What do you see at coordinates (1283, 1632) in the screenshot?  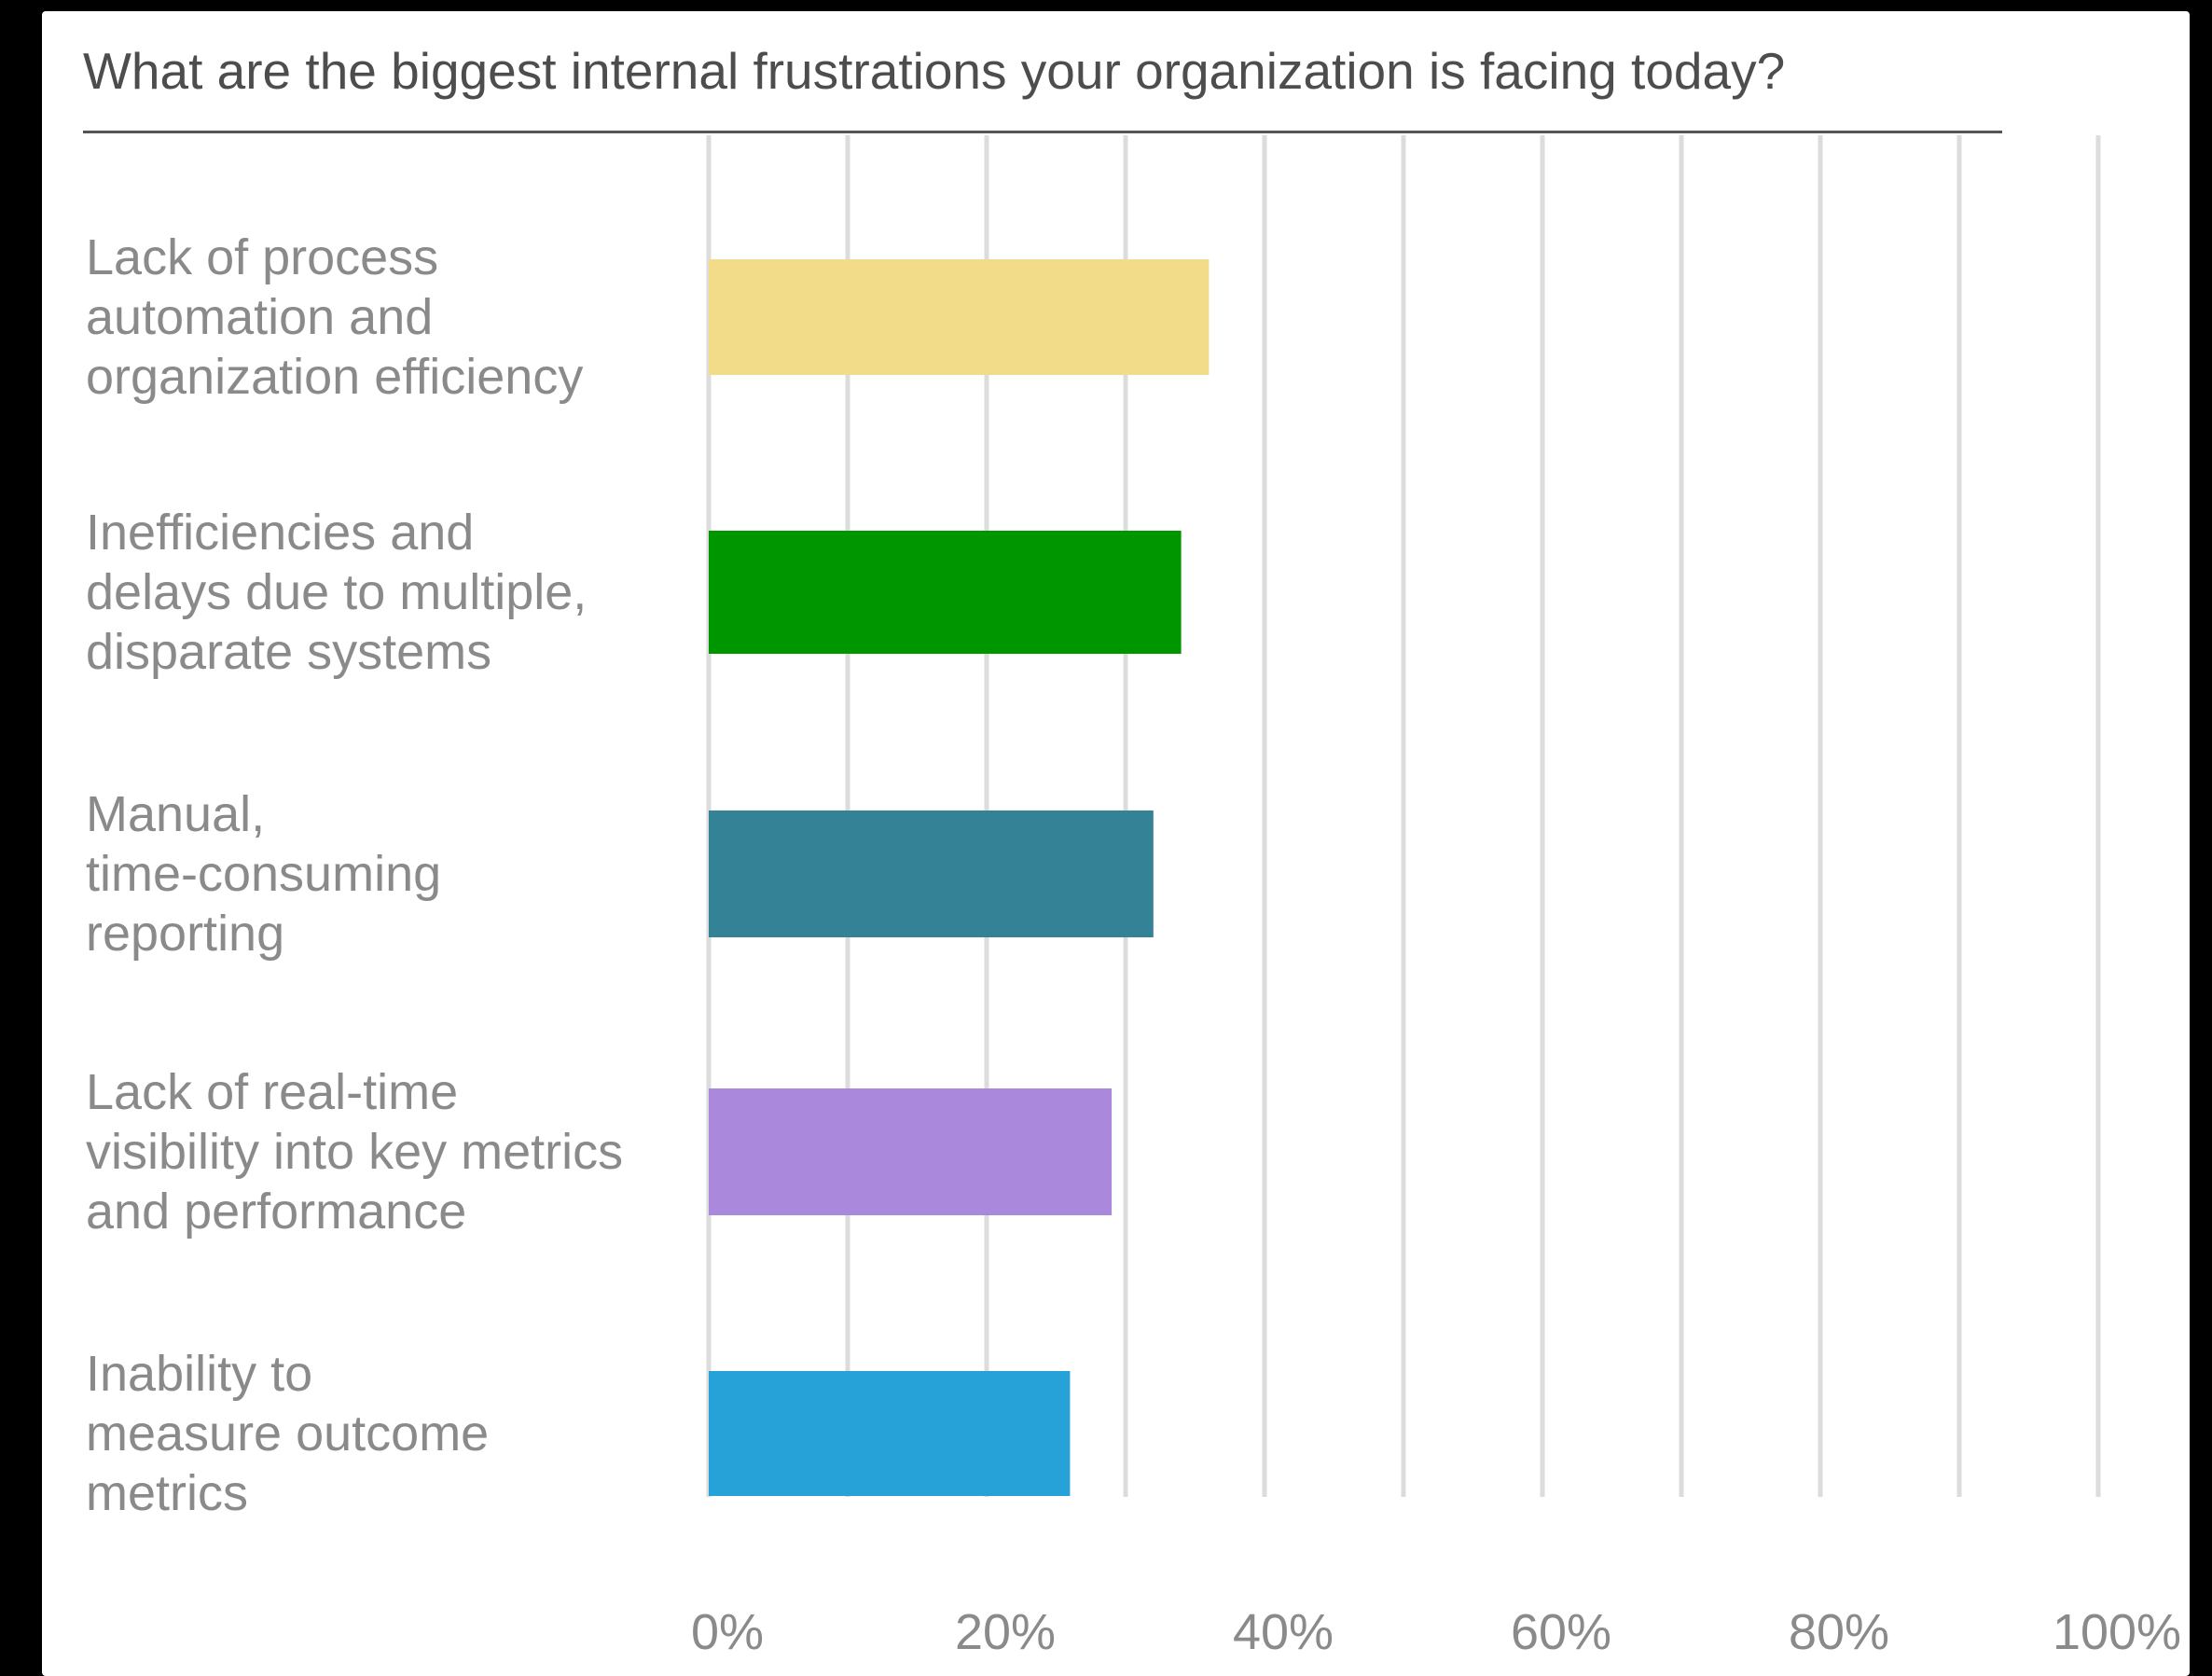 I see `x-tick-label: 40%` at bounding box center [1283, 1632].